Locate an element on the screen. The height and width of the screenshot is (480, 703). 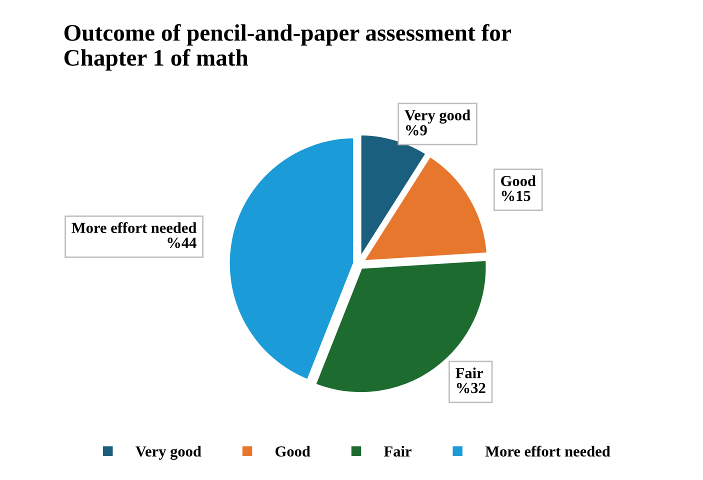
slice-label: Very good is located at coordinates (437, 117).